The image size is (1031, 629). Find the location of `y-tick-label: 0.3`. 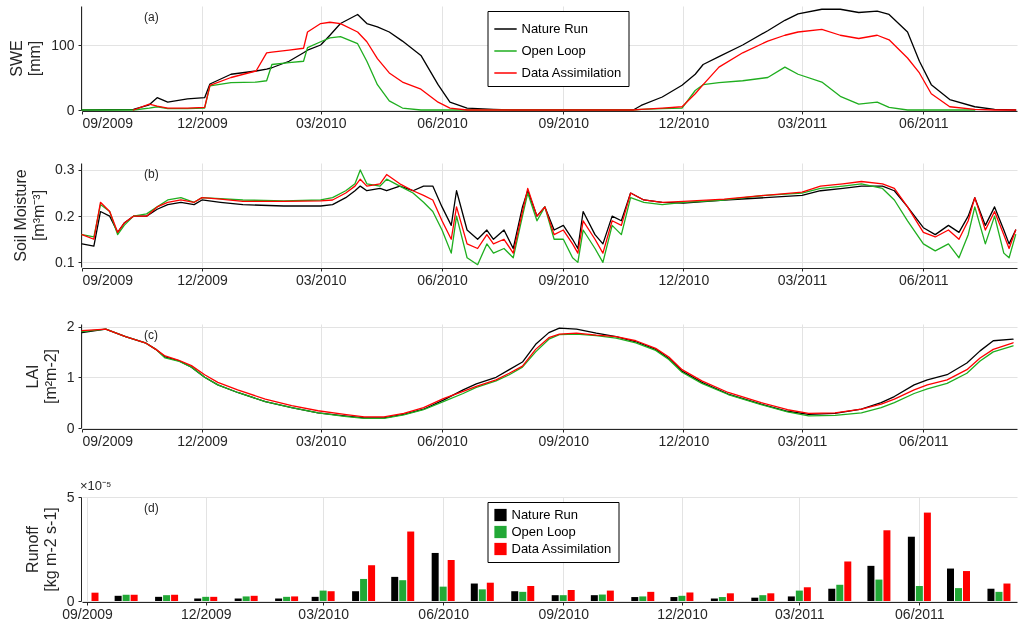

y-tick-label: 0.3 is located at coordinates (65, 169).